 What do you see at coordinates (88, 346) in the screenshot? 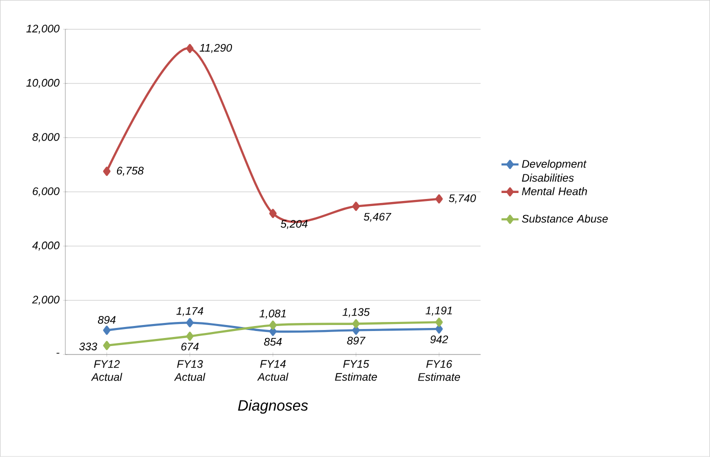
I see `data-label: 333` at bounding box center [88, 346].